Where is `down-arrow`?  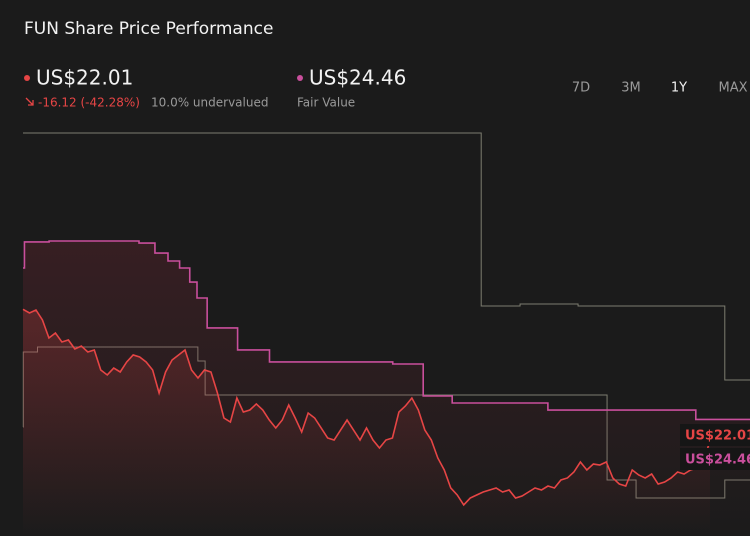
down-arrow is located at coordinates (29, 101).